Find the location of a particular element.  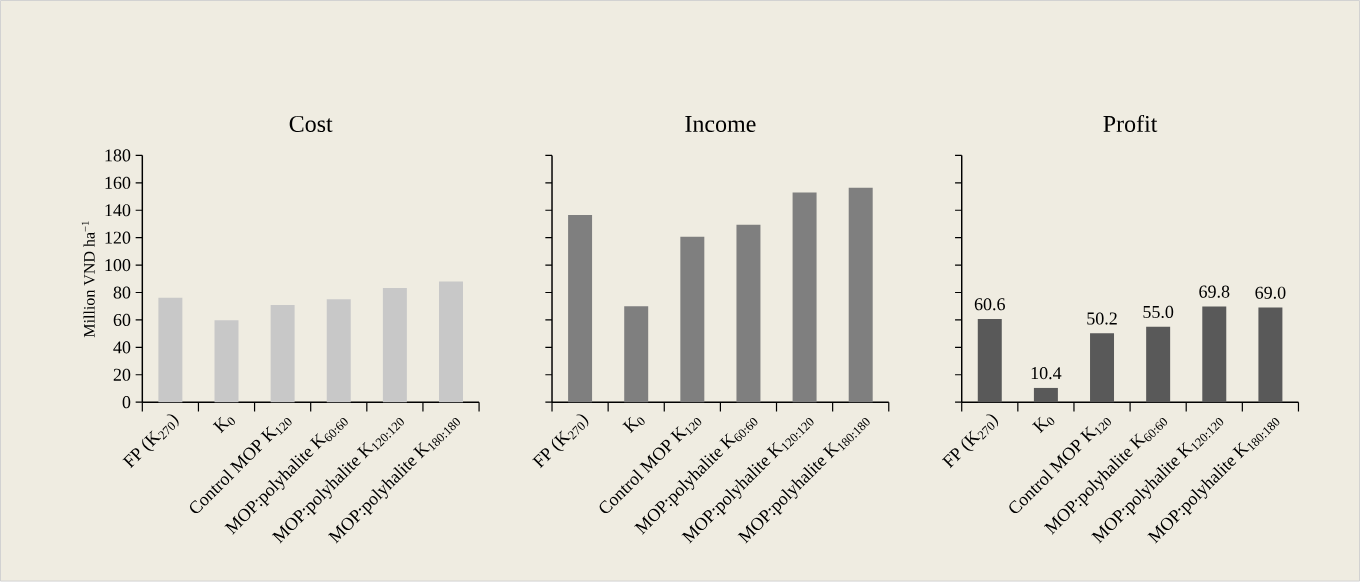

y-tick-label: 140 is located at coordinates (118, 210).